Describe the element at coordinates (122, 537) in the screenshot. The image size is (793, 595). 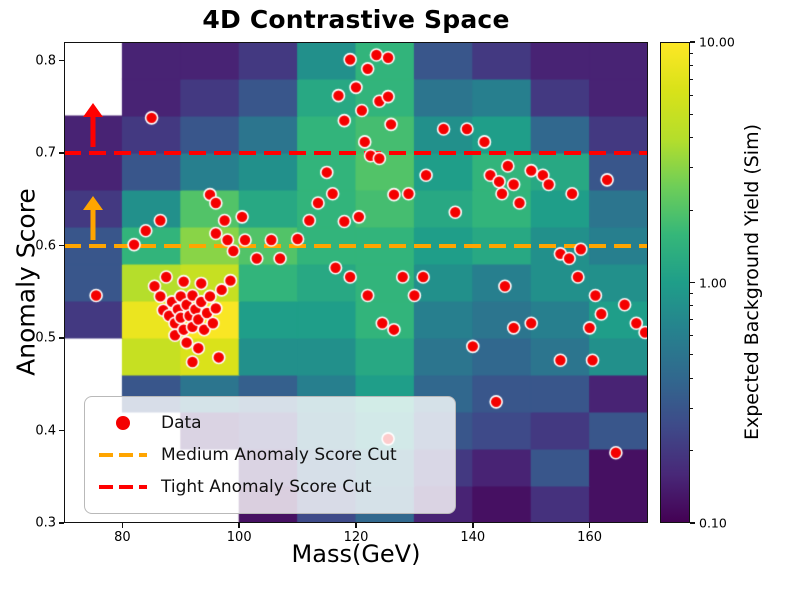
I see `x-tick-label: 80` at that location.